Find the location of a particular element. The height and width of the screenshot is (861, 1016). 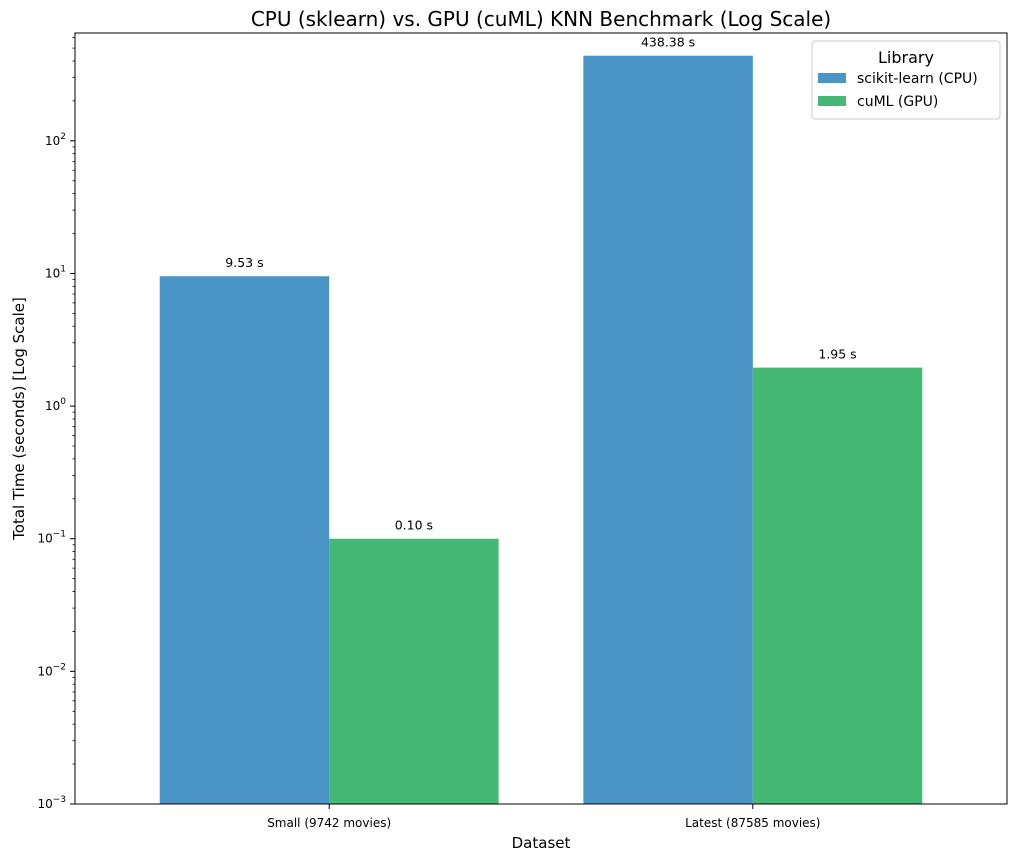

legend-title: Library is located at coordinates (906, 57).